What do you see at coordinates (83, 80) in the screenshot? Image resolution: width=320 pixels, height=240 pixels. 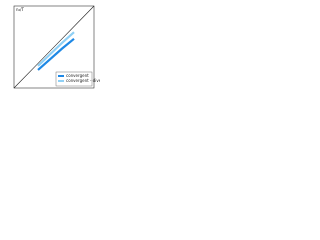 I see `legend-label: convergent - divergent` at bounding box center [83, 80].